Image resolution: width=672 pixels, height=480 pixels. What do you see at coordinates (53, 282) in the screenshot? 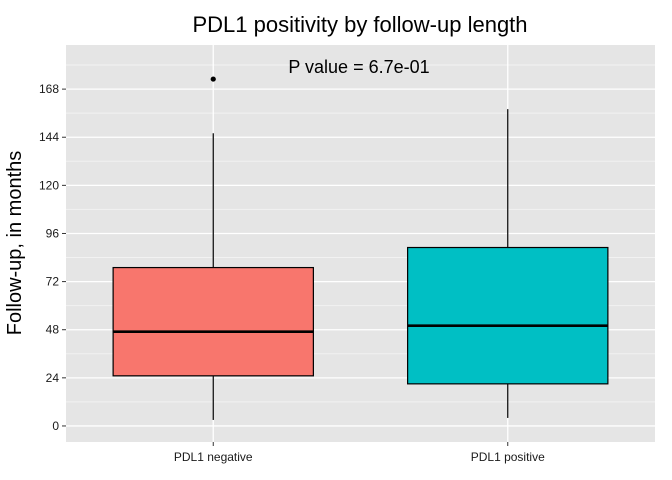
I see `y-tick-label: 72` at bounding box center [53, 282].